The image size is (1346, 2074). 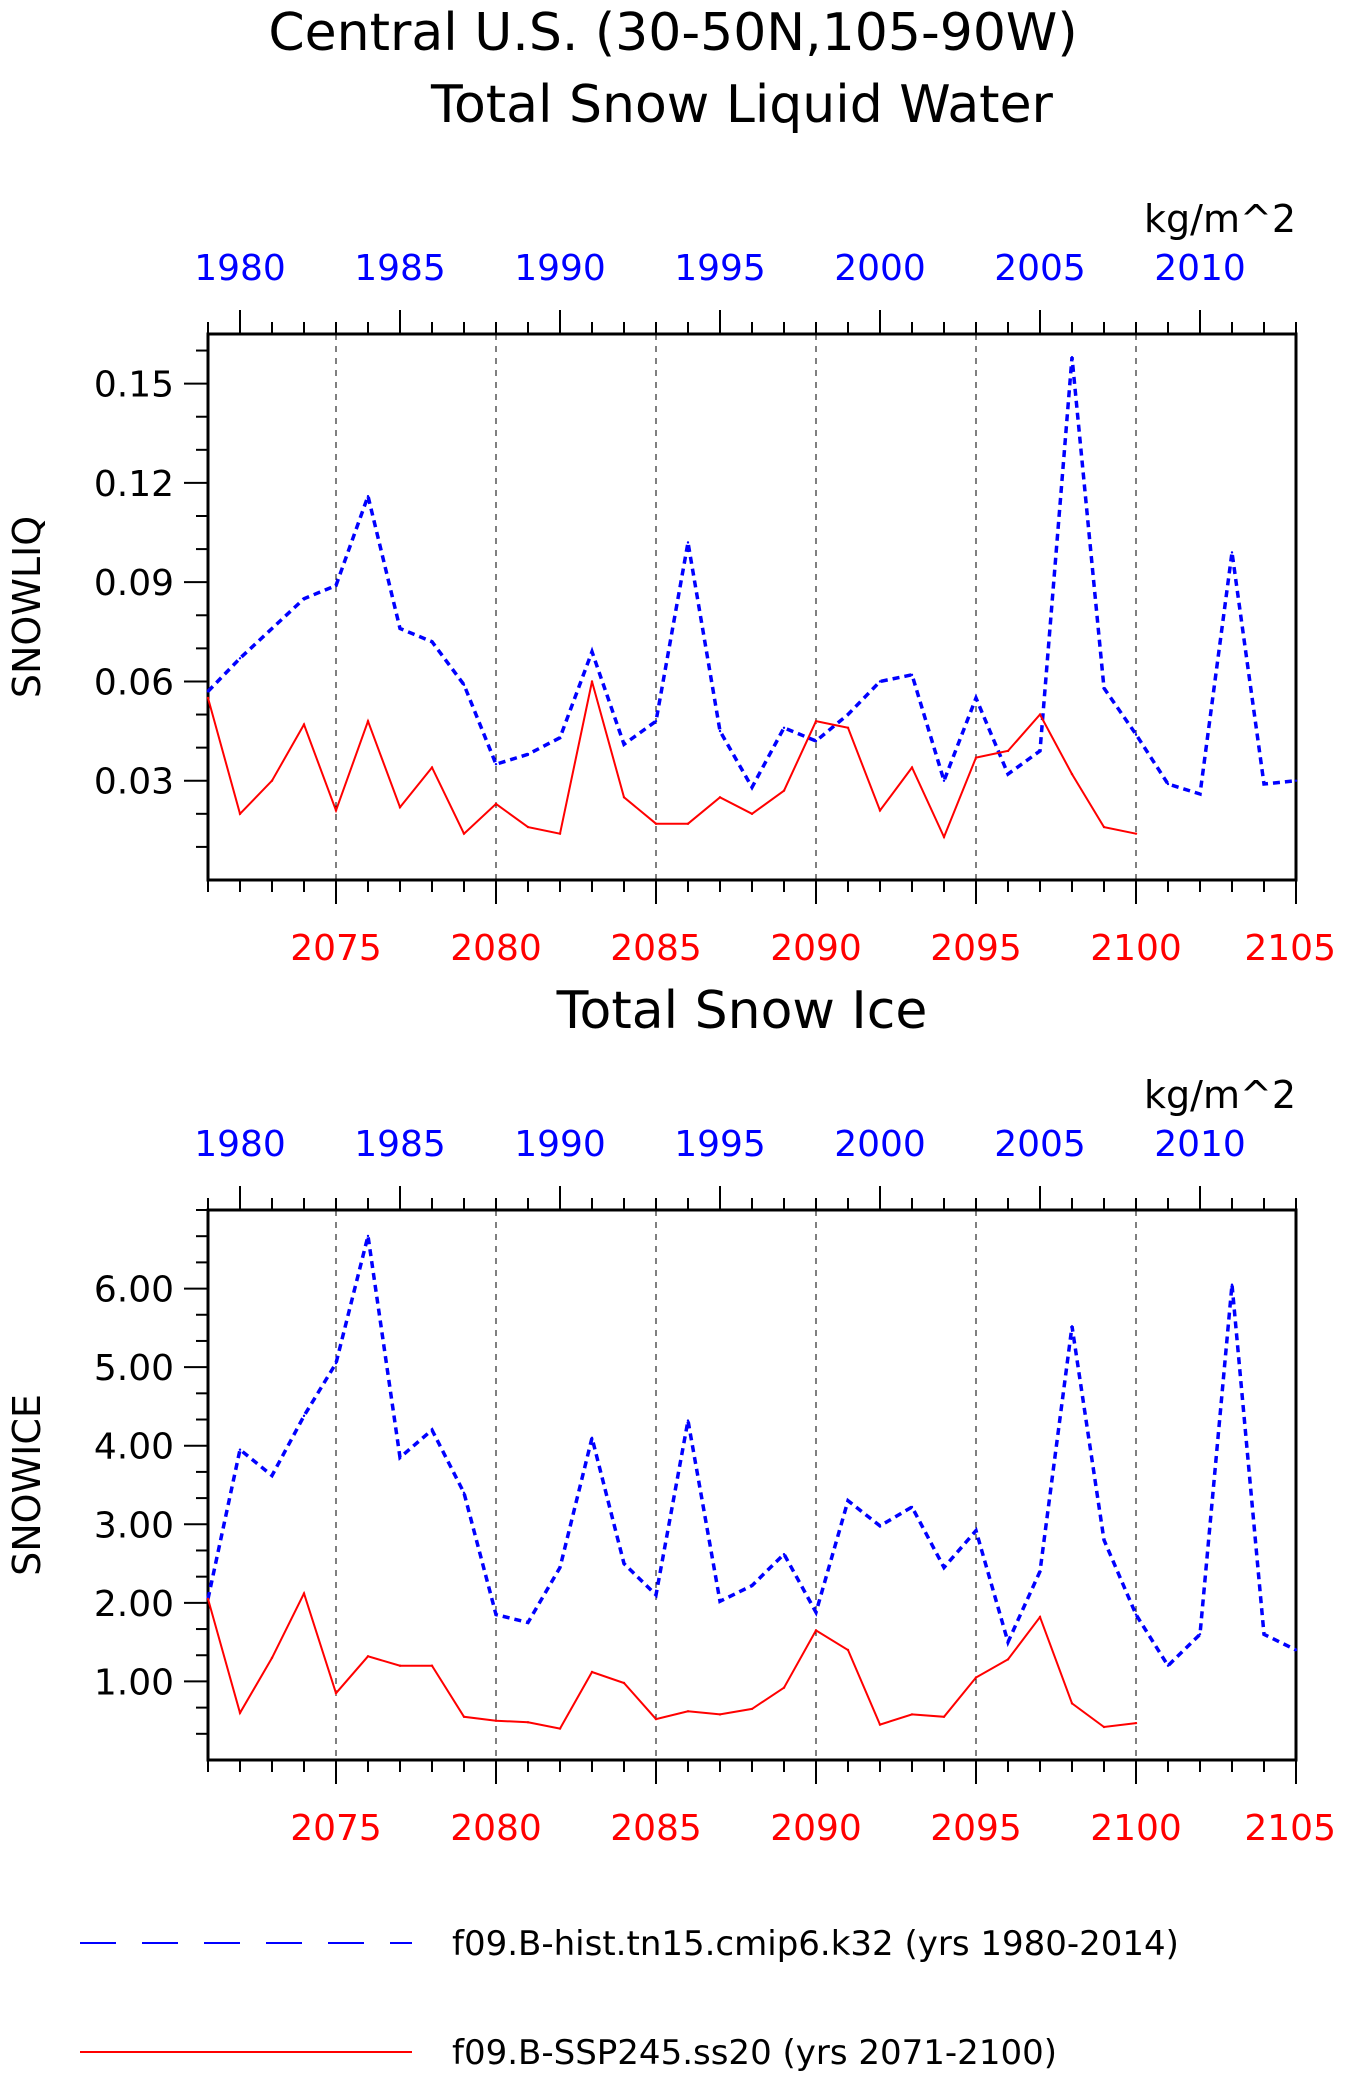 I want to click on panel-title: Total Snow Ice, so click(x=742, y=1011).